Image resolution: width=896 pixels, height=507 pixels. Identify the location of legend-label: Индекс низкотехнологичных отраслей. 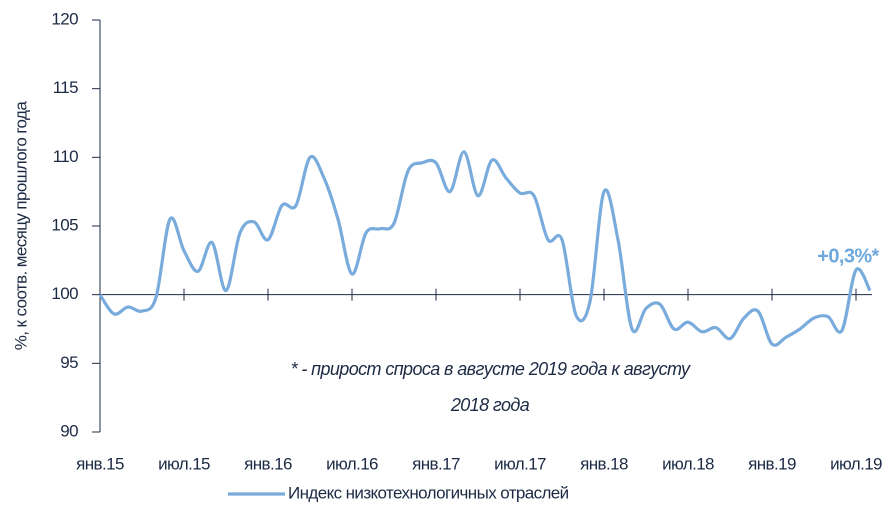
(428, 492).